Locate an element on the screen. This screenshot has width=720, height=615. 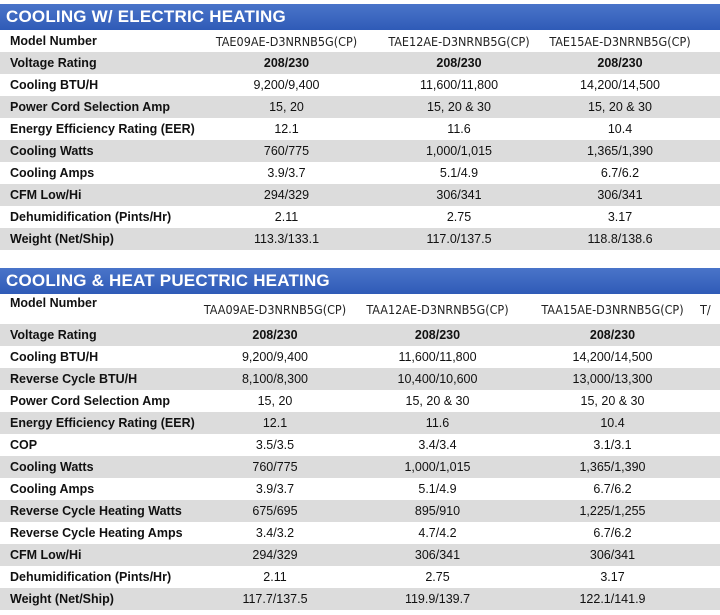
value-cell: 1,225/1,255 is located at coordinates (612, 511).